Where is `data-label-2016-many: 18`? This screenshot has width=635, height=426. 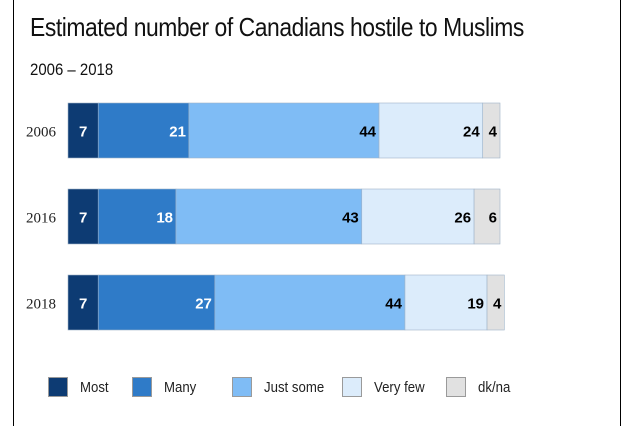 data-label-2016-many: 18 is located at coordinates (164, 218).